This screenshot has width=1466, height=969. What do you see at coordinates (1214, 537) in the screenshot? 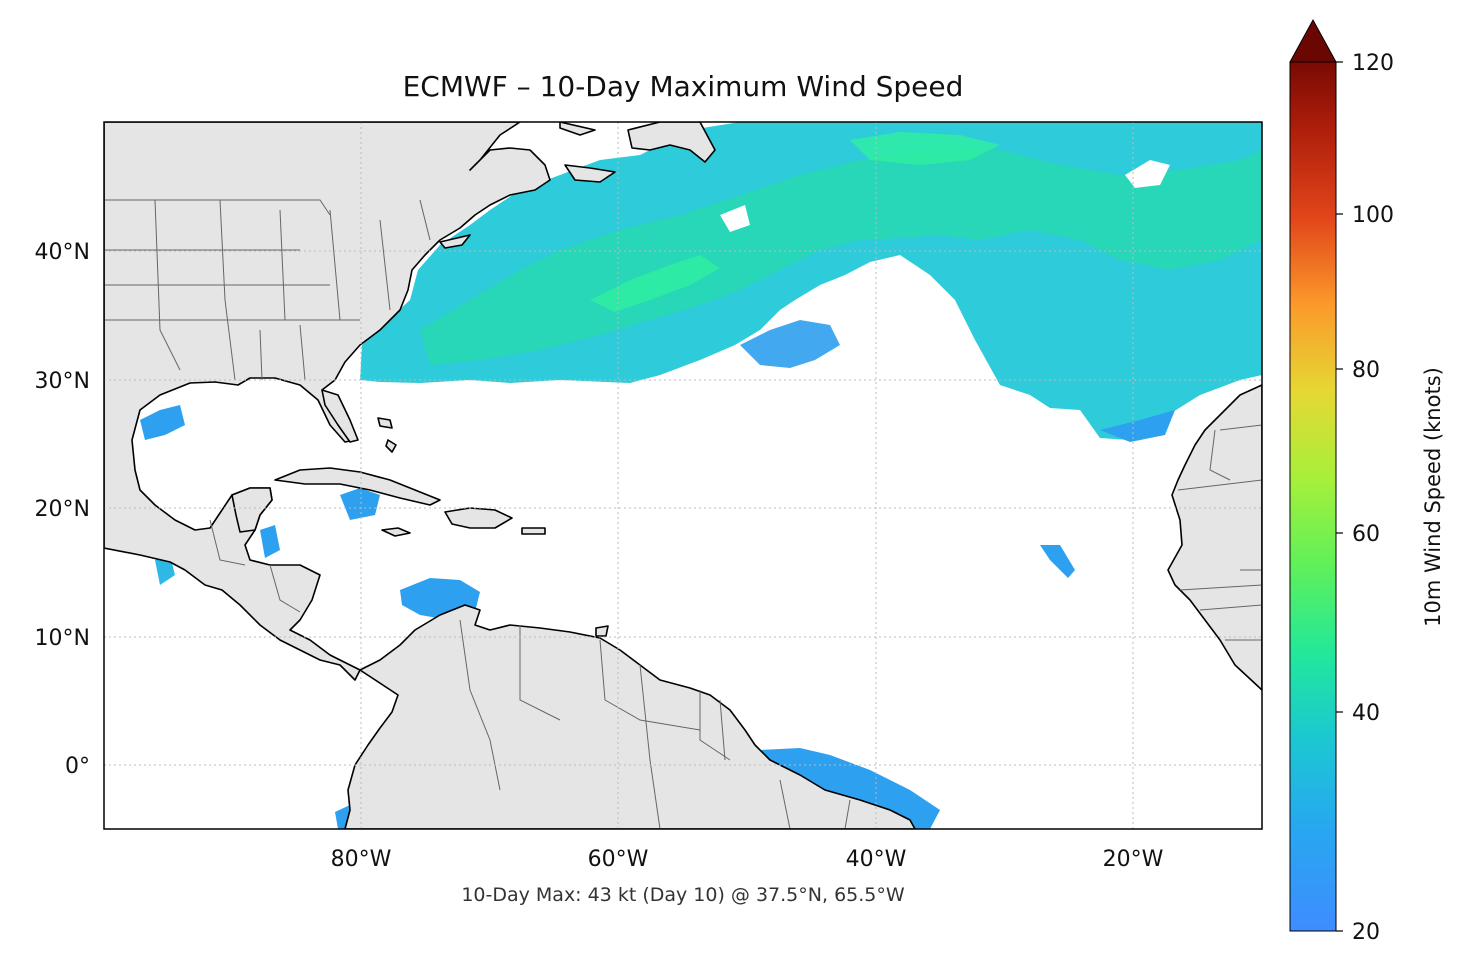
I see `africa-landmass` at bounding box center [1214, 537].